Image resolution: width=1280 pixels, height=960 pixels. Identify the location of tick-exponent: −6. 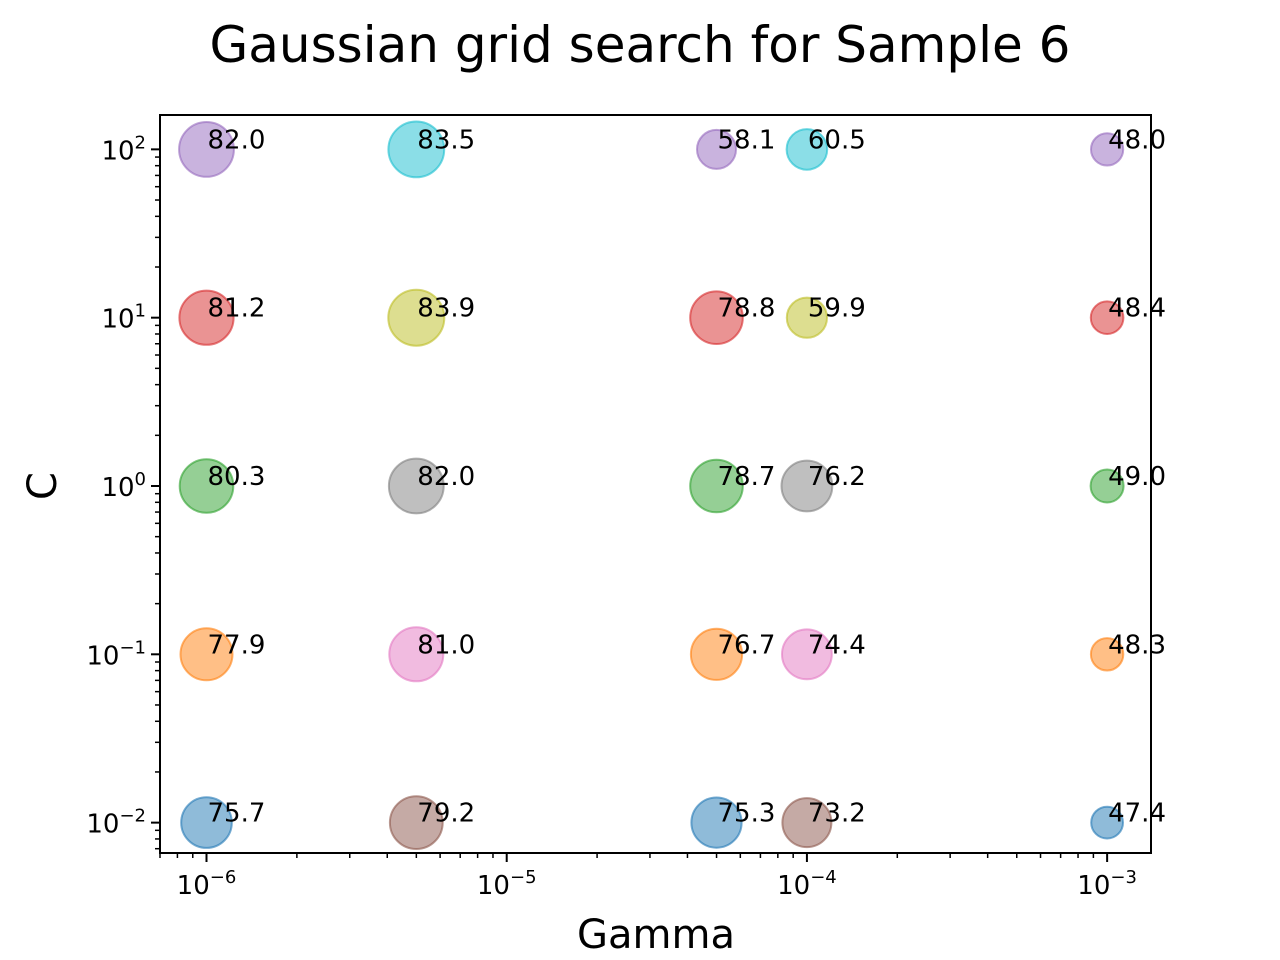
(223, 877).